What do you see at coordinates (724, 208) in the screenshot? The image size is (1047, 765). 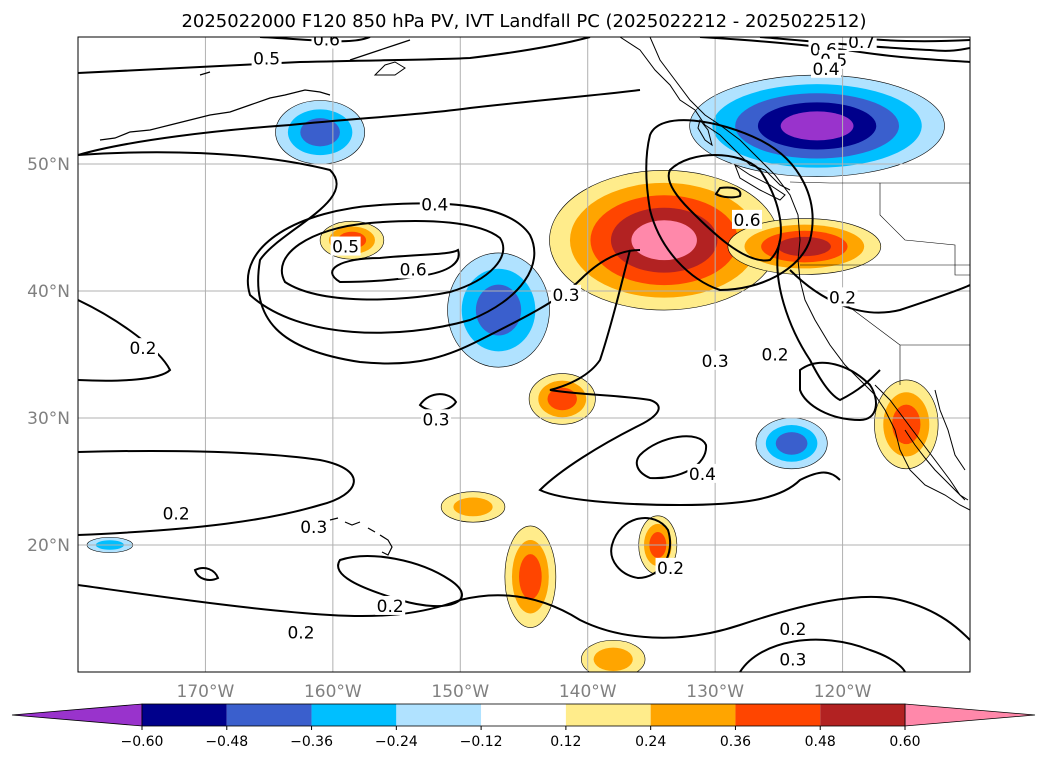 I see `pv-contour-0.5-ridge` at bounding box center [724, 208].